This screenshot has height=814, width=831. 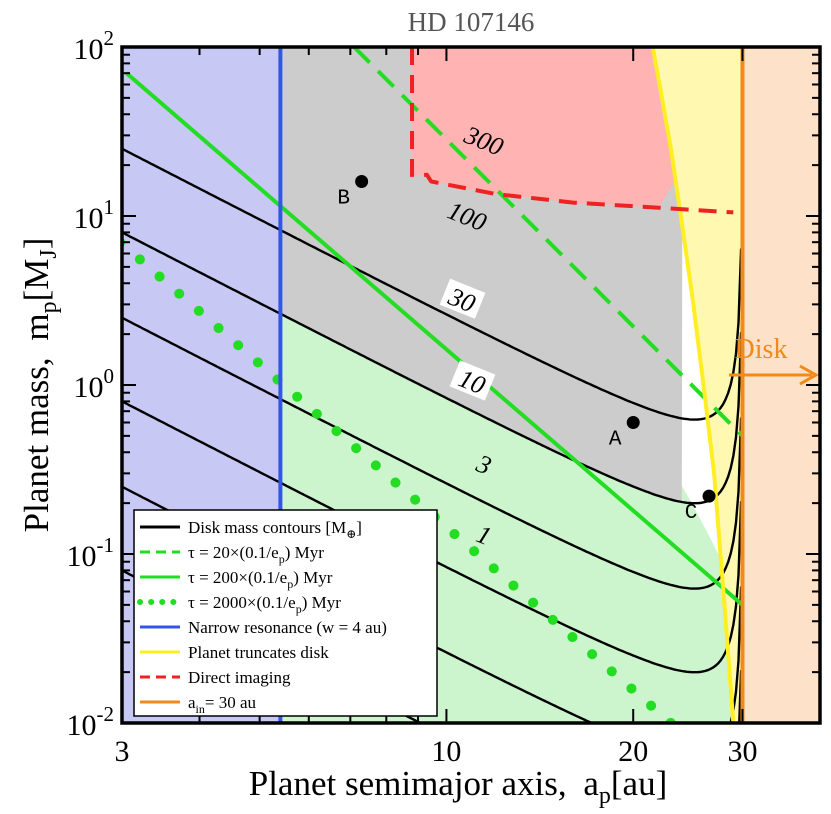 I want to click on legend-label-4: Narrow resonance (w = 4 au), so click(x=287, y=627).